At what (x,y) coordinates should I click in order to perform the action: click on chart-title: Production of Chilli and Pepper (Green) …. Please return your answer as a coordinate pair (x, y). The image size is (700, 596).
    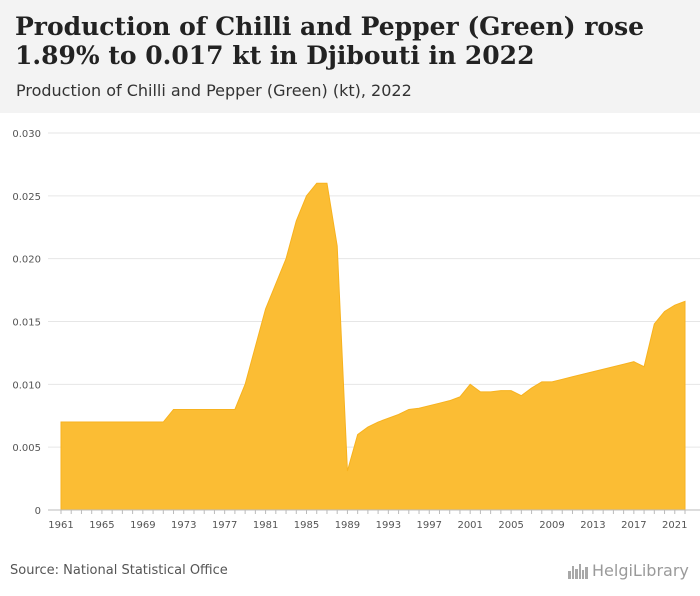
    Looking at the image, I should click on (330, 41).